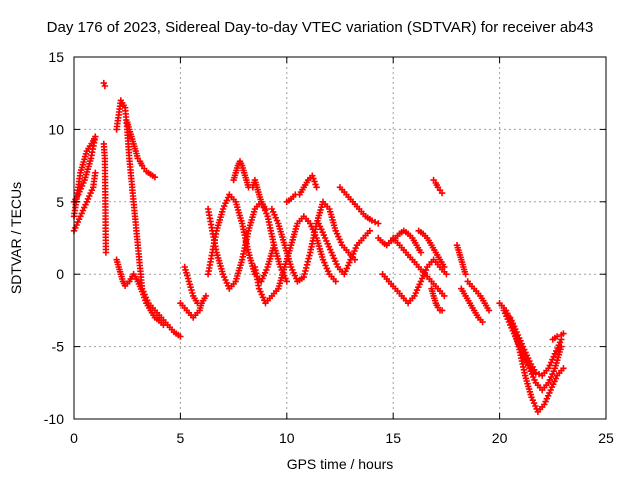 Image resolution: width=640 pixels, height=480 pixels. What do you see at coordinates (54, 419) in the screenshot?
I see `y-tick-label: -10` at bounding box center [54, 419].